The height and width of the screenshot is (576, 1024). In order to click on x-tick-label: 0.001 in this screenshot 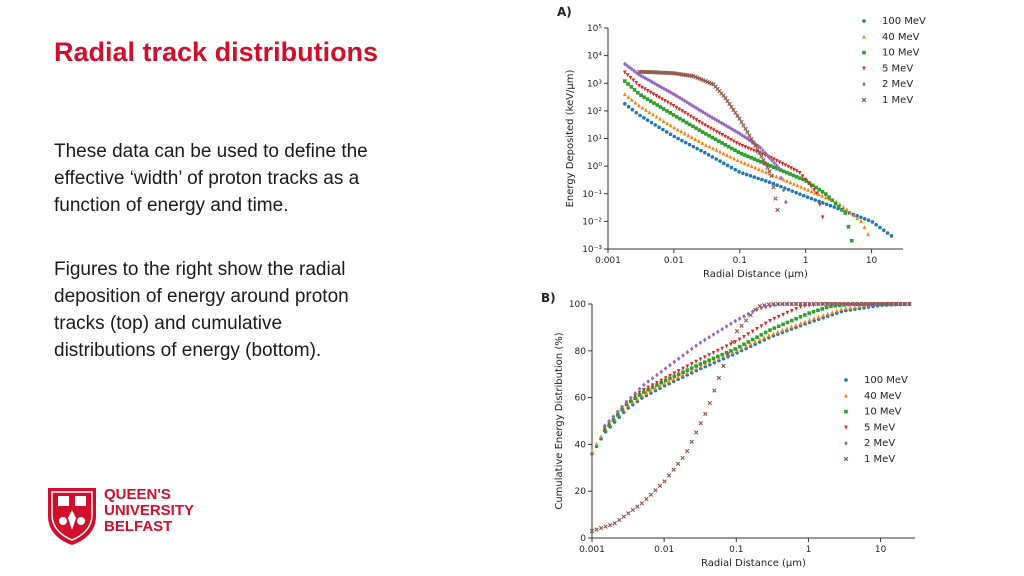, I will do `click(592, 550)`.